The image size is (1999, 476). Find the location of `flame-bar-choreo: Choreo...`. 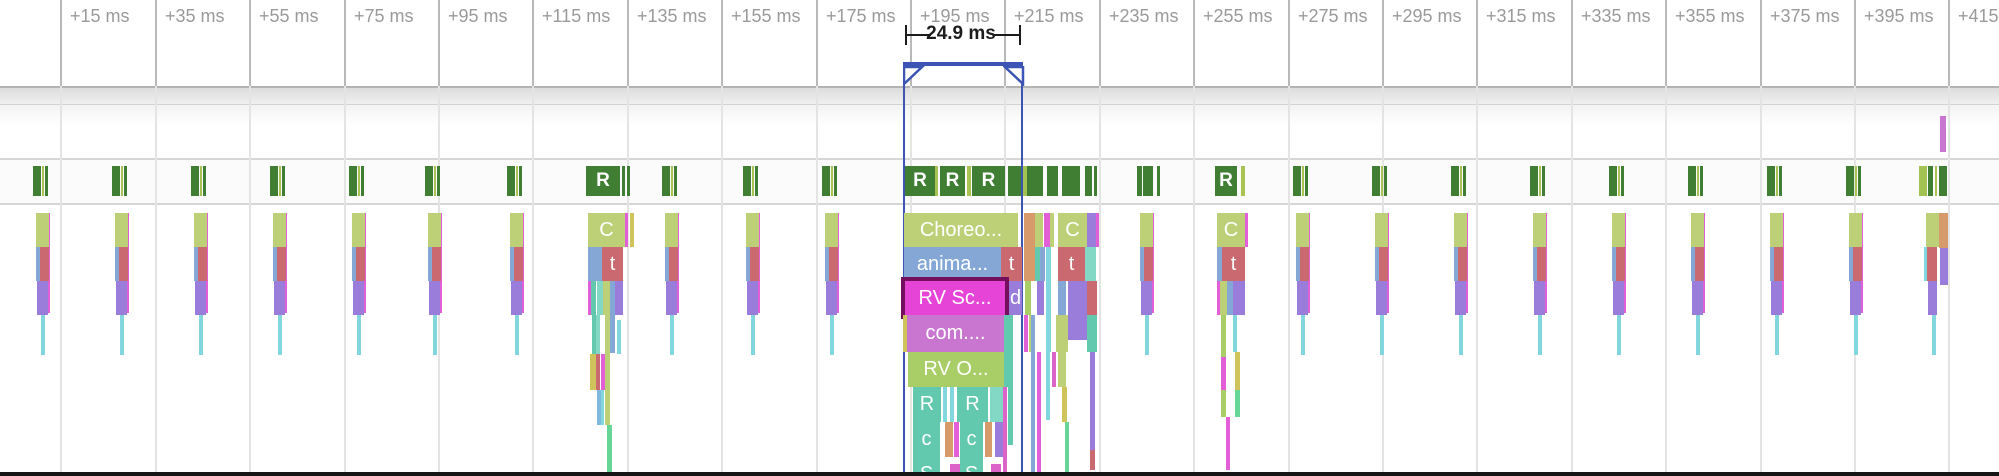

flame-bar-choreo: Choreo... is located at coordinates (961, 230).